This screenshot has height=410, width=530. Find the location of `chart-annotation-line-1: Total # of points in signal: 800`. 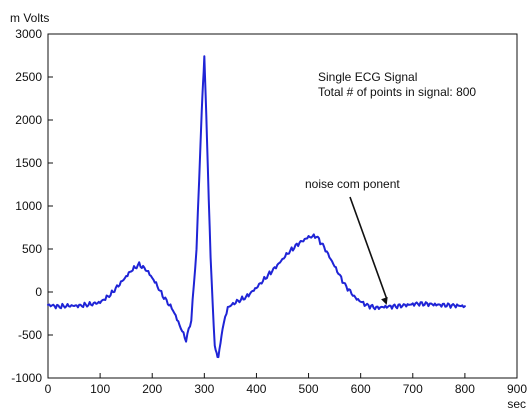

chart-annotation-line-1: Total # of points in signal: 800 is located at coordinates (397, 92).